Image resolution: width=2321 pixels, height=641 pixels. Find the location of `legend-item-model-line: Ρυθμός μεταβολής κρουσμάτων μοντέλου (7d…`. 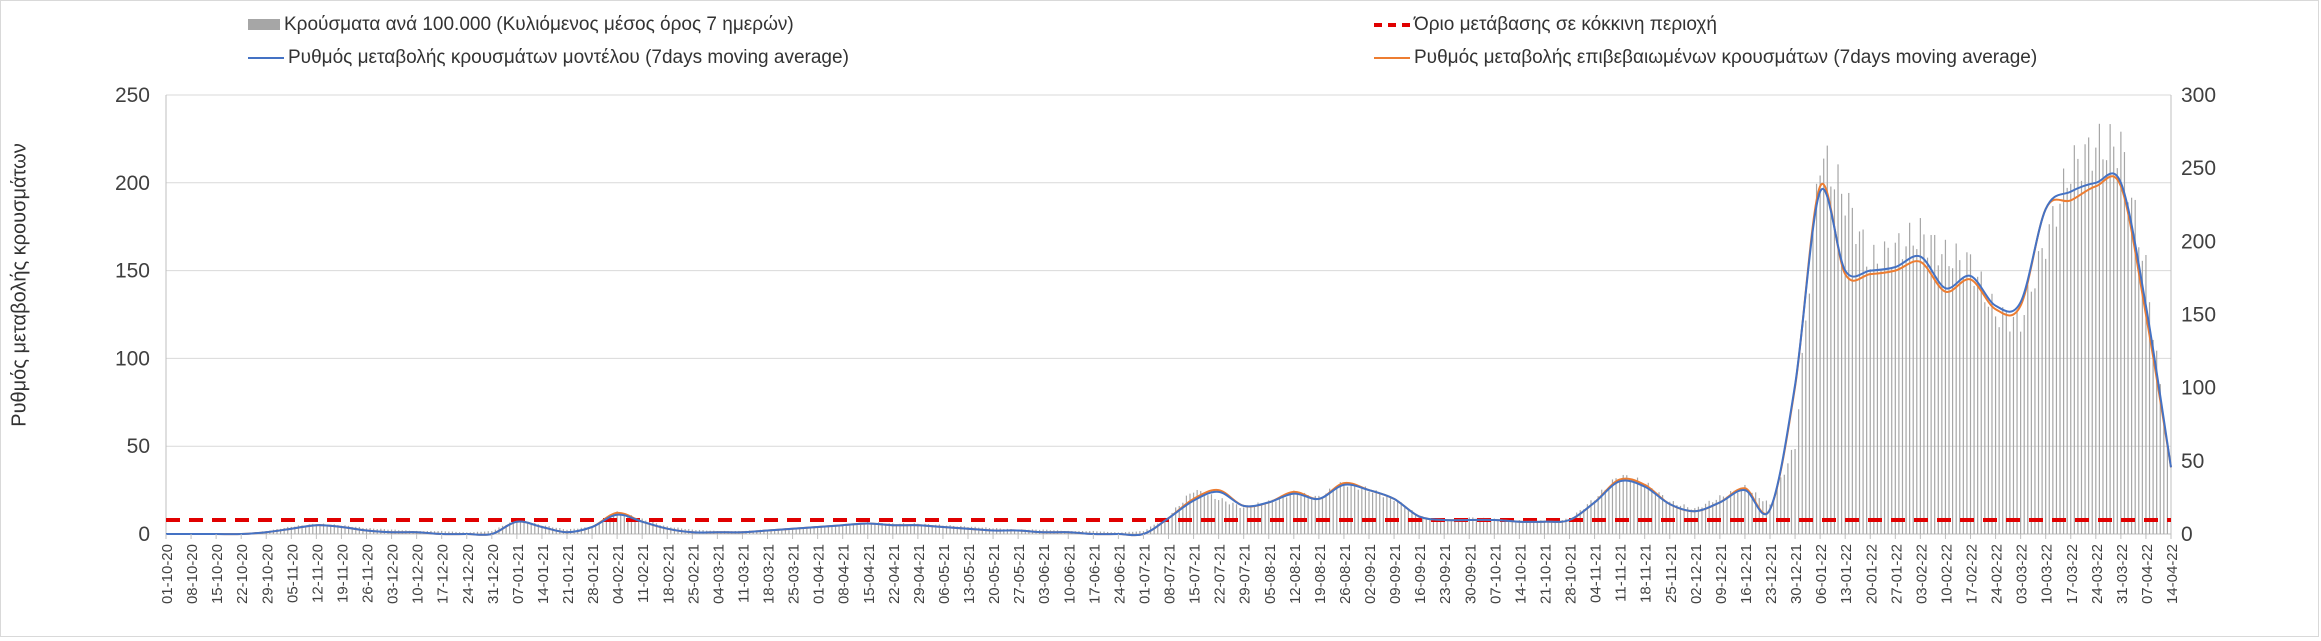

legend-item-model-line: Ρυθμός μεταβολής κρουσμάτων μοντέλου (7d… is located at coordinates (548, 58).